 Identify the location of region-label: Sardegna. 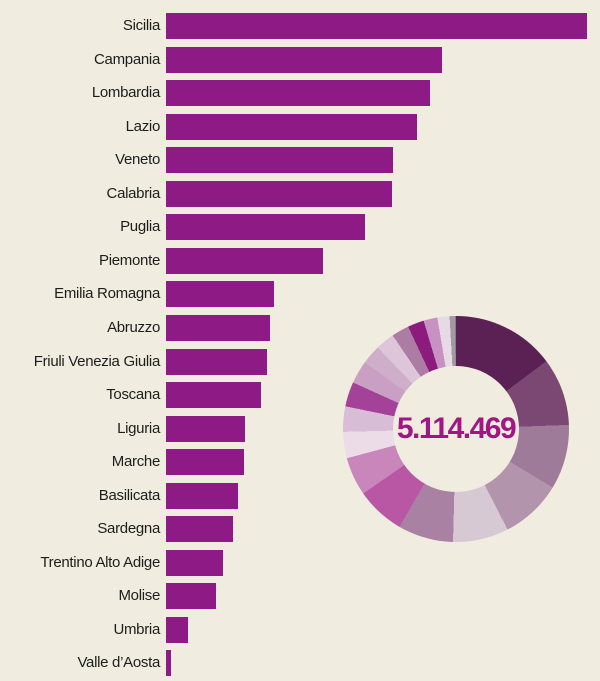
(128, 529).